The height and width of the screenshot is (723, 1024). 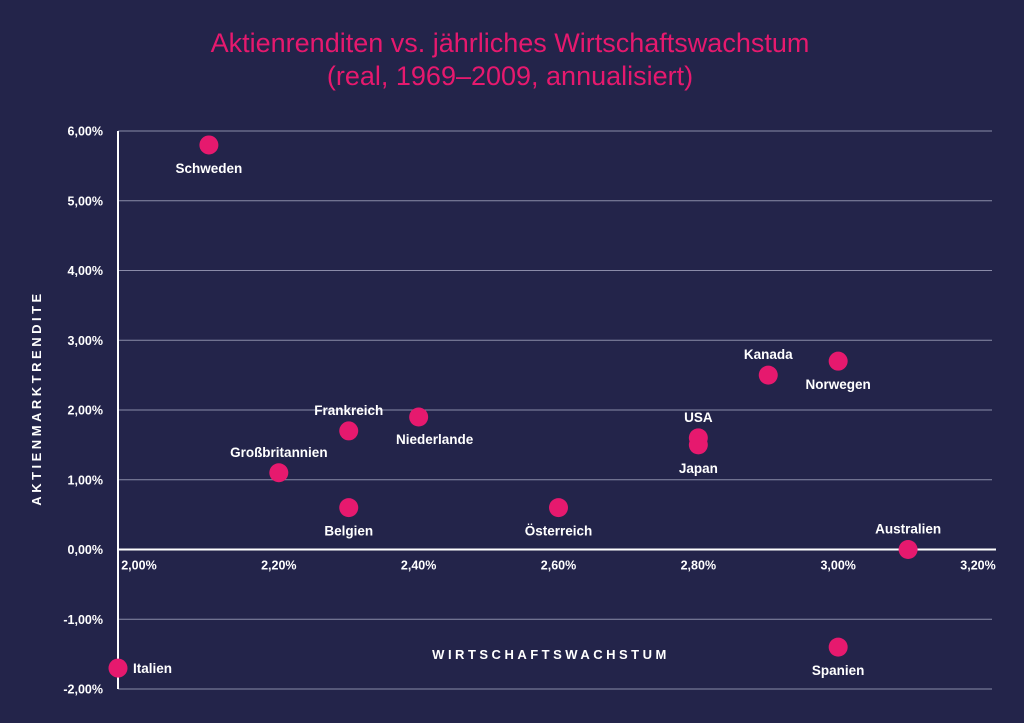 I want to click on x-tick-label: 2,40%, so click(x=418, y=566).